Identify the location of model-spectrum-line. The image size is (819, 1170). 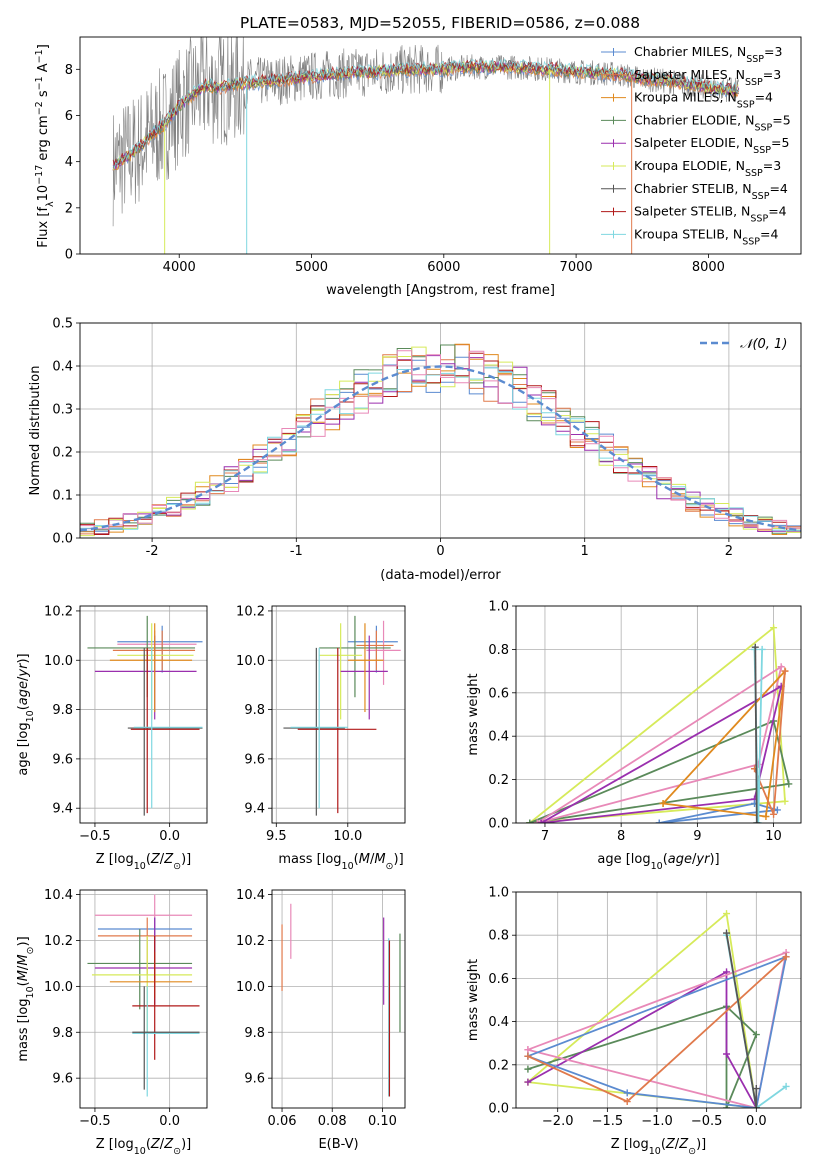
(426, 113).